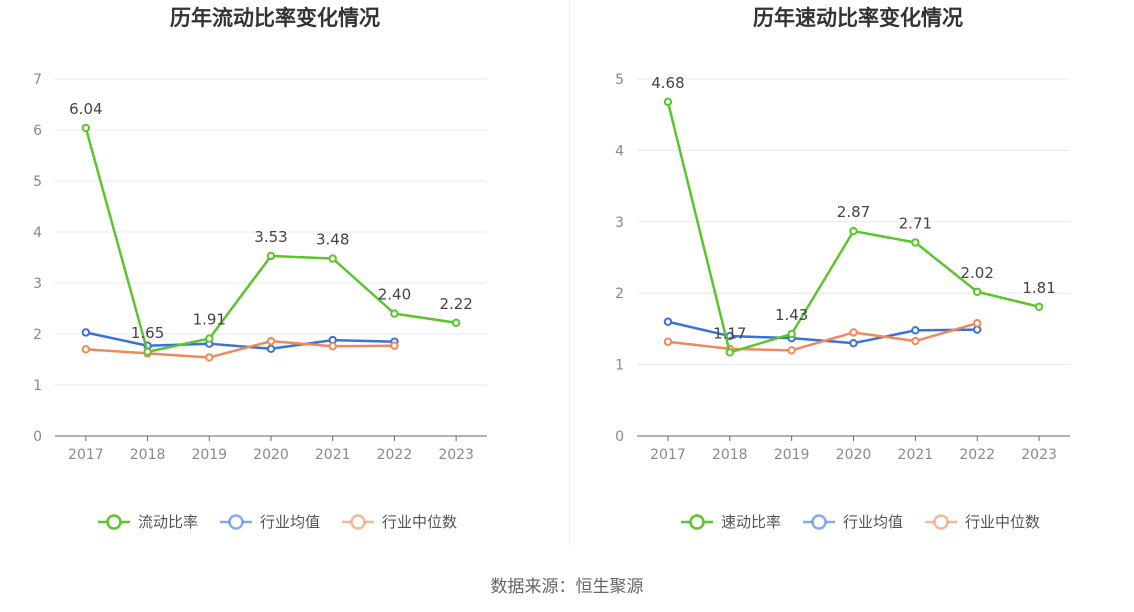 This screenshot has width=1134, height=612. What do you see at coordinates (209, 320) in the screenshot?
I see `data-label: 1.91` at bounding box center [209, 320].